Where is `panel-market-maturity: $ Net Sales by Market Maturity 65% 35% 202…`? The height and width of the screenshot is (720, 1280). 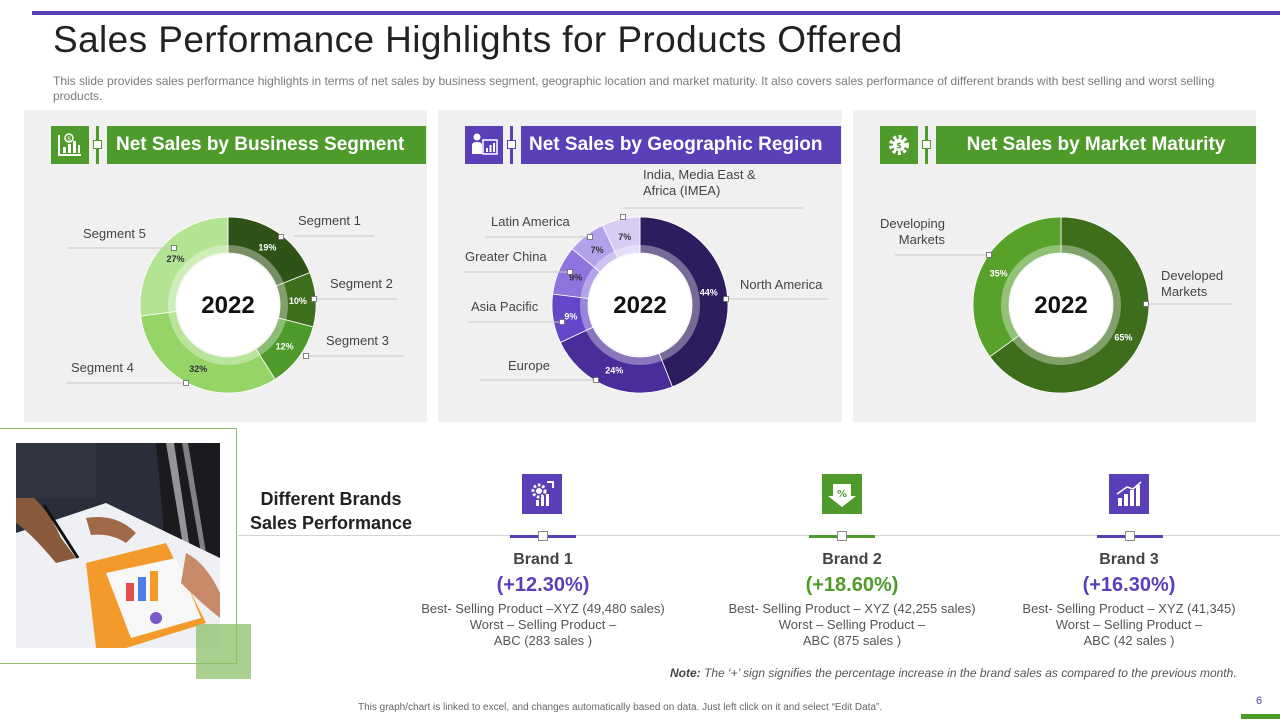
panel-market-maturity: $ Net Sales by Market Maturity 65% 35% 202… is located at coordinates (1054, 266).